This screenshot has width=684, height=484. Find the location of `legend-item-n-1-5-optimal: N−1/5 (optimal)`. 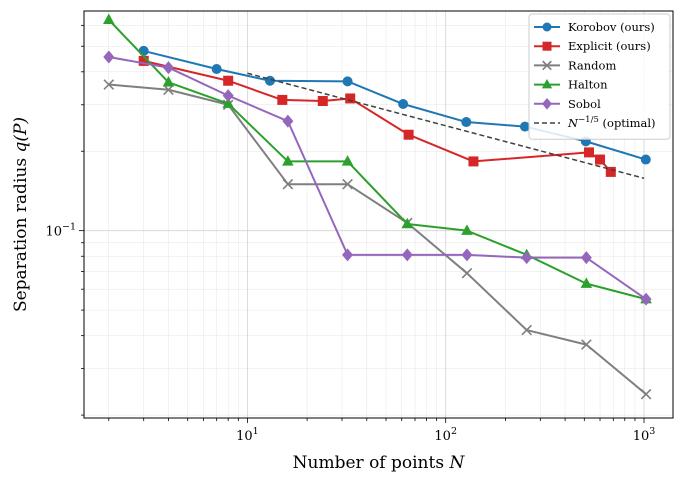

legend-item-n-1-5-optimal: N−1/5 (optimal) is located at coordinates (595, 122).